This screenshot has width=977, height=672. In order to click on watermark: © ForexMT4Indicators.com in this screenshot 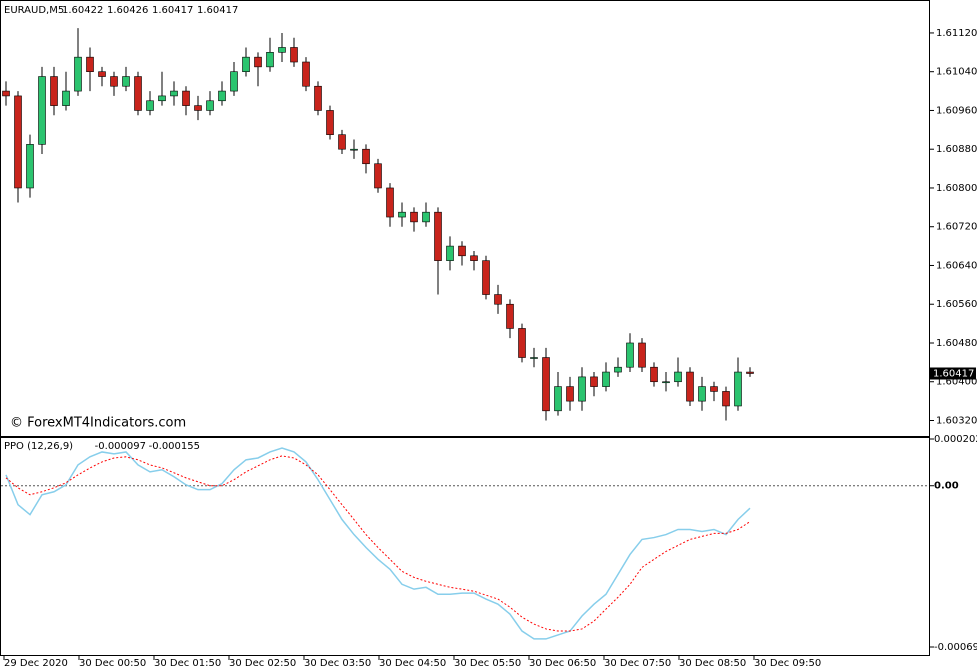, I will do `click(98, 423)`.